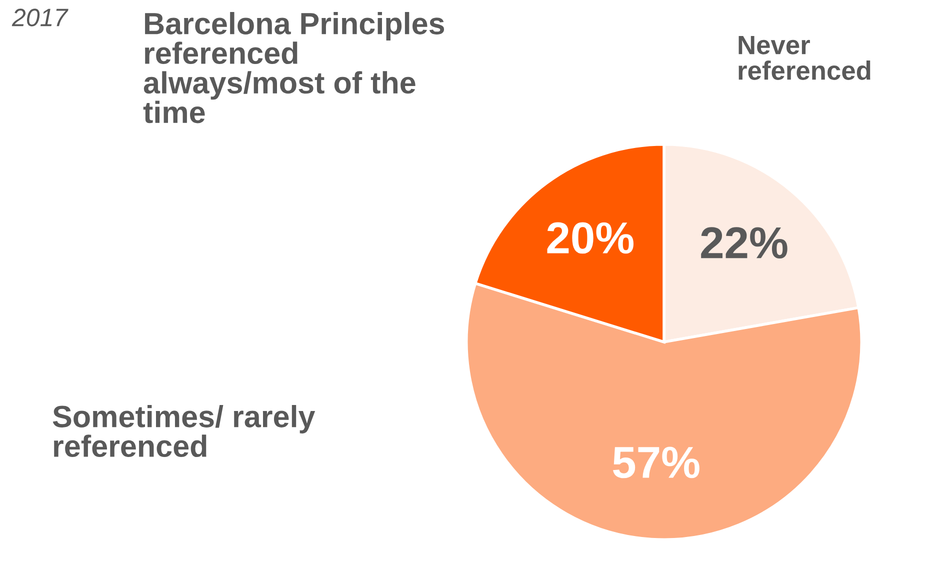 The height and width of the screenshot is (588, 930). What do you see at coordinates (590, 238) in the screenshot?
I see `data-label: 20%` at bounding box center [590, 238].